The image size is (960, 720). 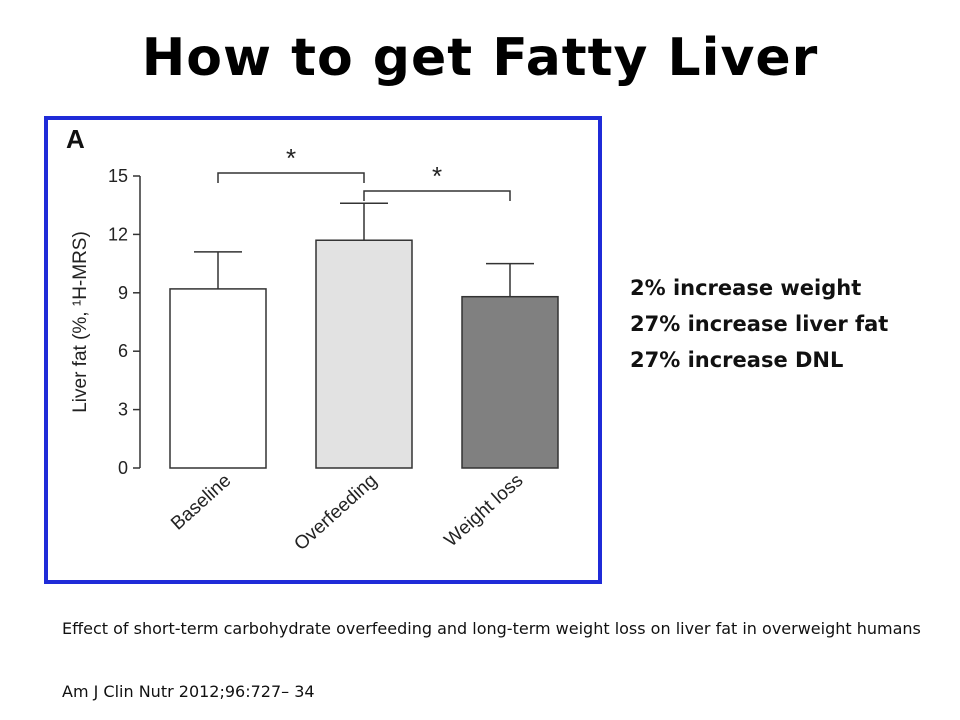 What do you see at coordinates (737, 360) in the screenshot?
I see `stat-dnl: 27% increase DNL` at bounding box center [737, 360].